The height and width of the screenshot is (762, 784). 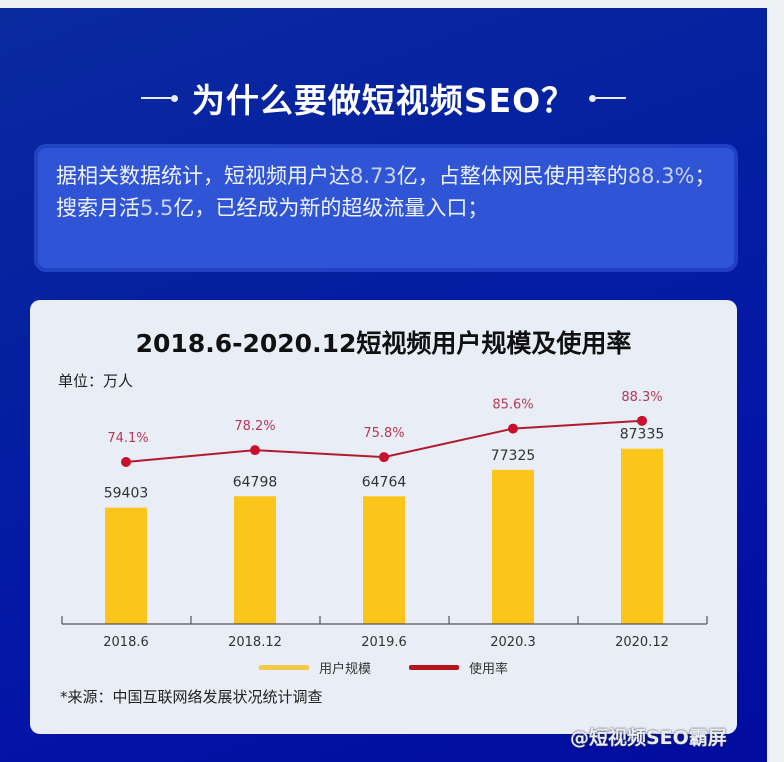 What do you see at coordinates (126, 494) in the screenshot?
I see `bar-value-label: 59403` at bounding box center [126, 494].